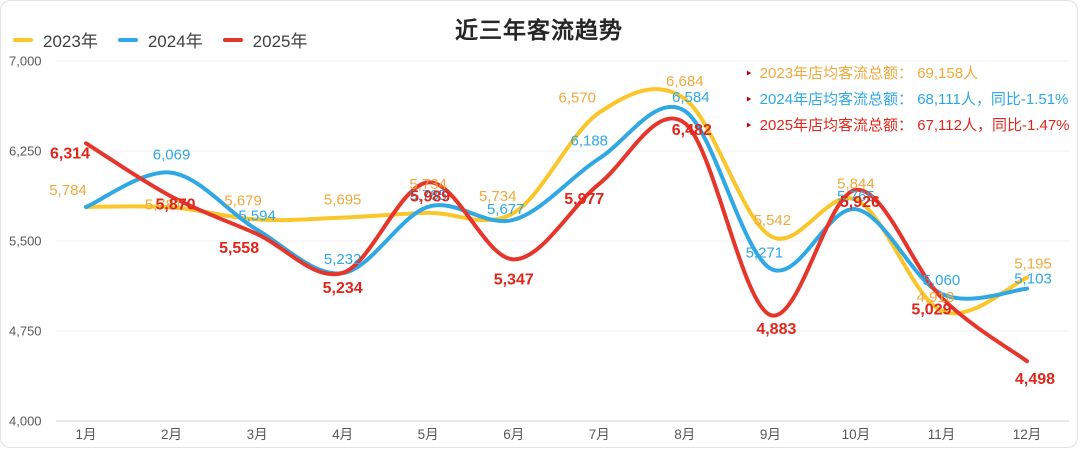 The height and width of the screenshot is (450, 1080). Describe the element at coordinates (931, 310) in the screenshot. I see `data-label-2025年-11月: 5,029` at that location.